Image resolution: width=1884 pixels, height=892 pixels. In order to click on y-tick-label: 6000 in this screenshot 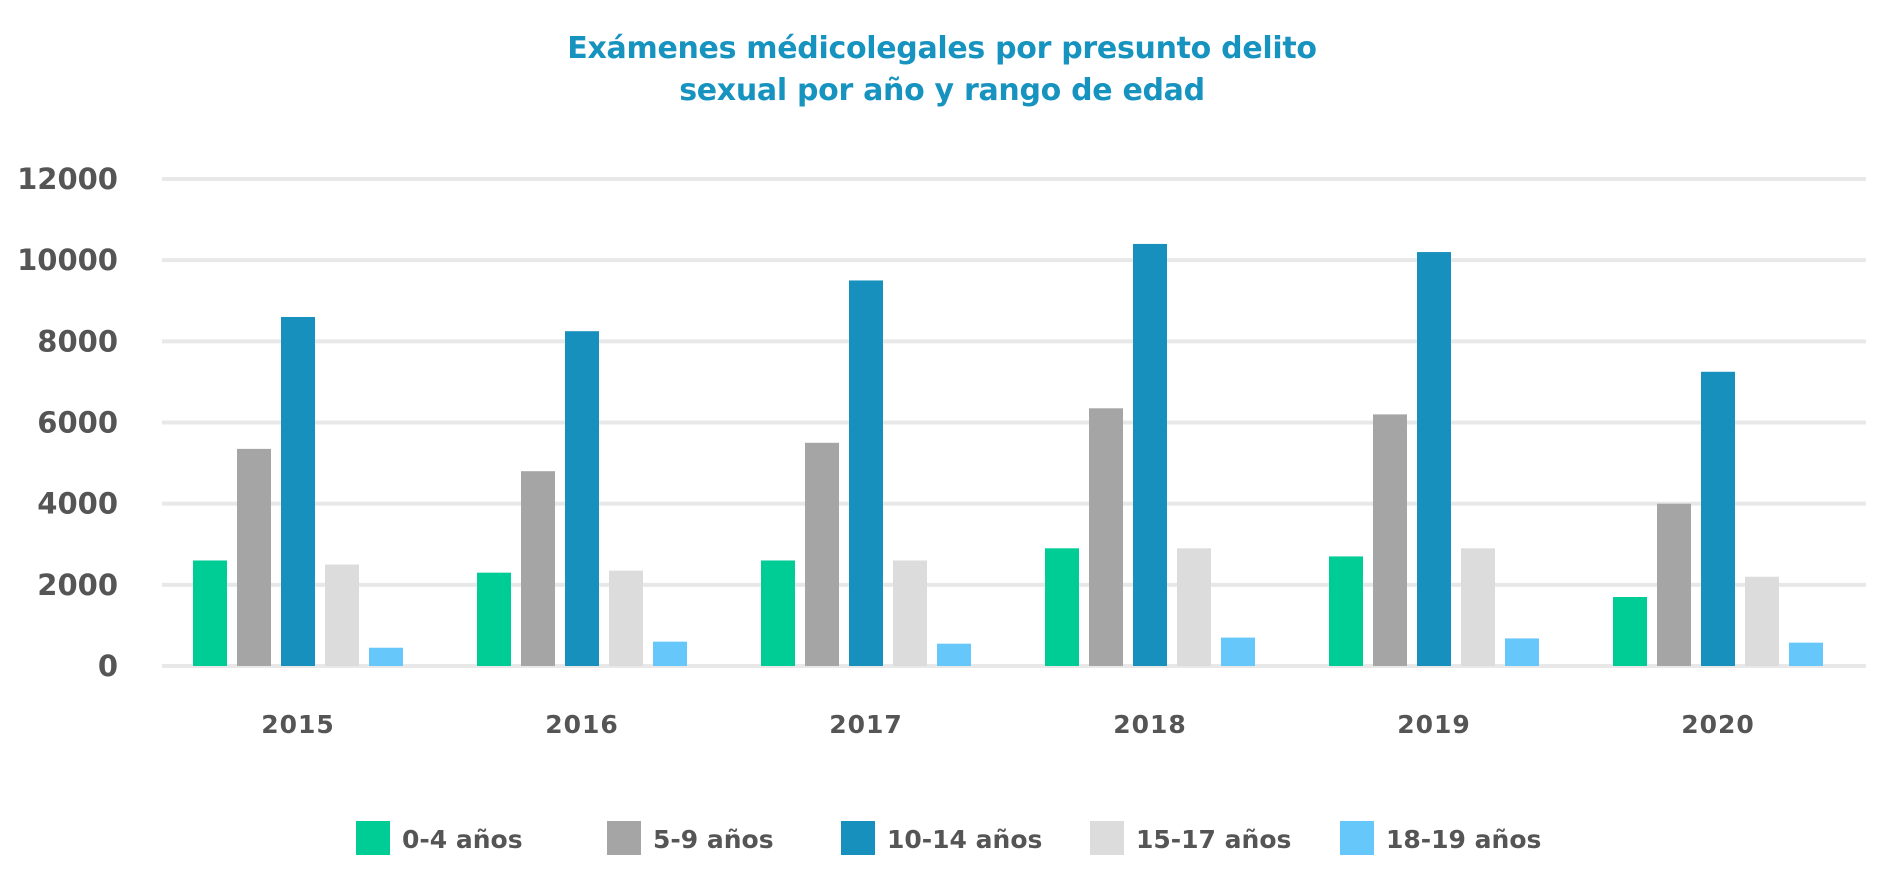, I will do `click(77, 423)`.